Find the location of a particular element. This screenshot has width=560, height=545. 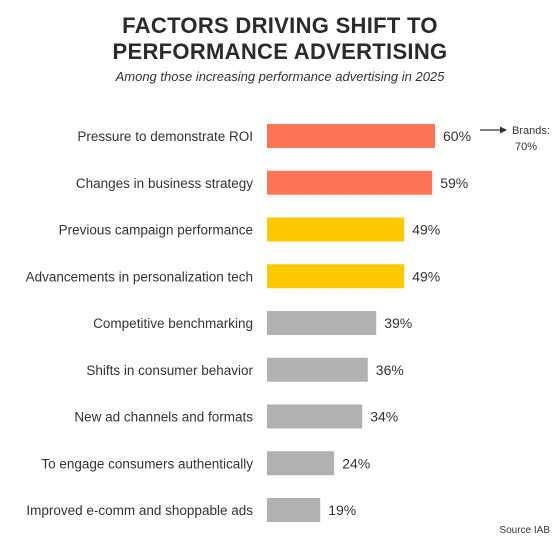

value-label: 24% is located at coordinates (356, 463).